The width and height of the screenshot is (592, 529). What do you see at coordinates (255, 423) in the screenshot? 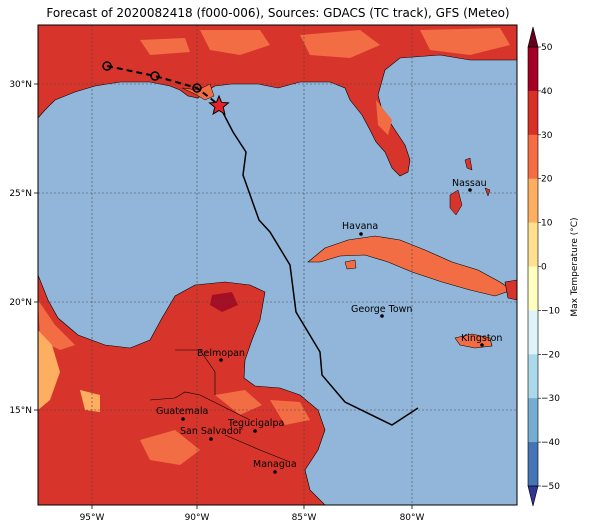
I see `city-label-tegucigalpa: Tegucigalpa` at bounding box center [255, 423].